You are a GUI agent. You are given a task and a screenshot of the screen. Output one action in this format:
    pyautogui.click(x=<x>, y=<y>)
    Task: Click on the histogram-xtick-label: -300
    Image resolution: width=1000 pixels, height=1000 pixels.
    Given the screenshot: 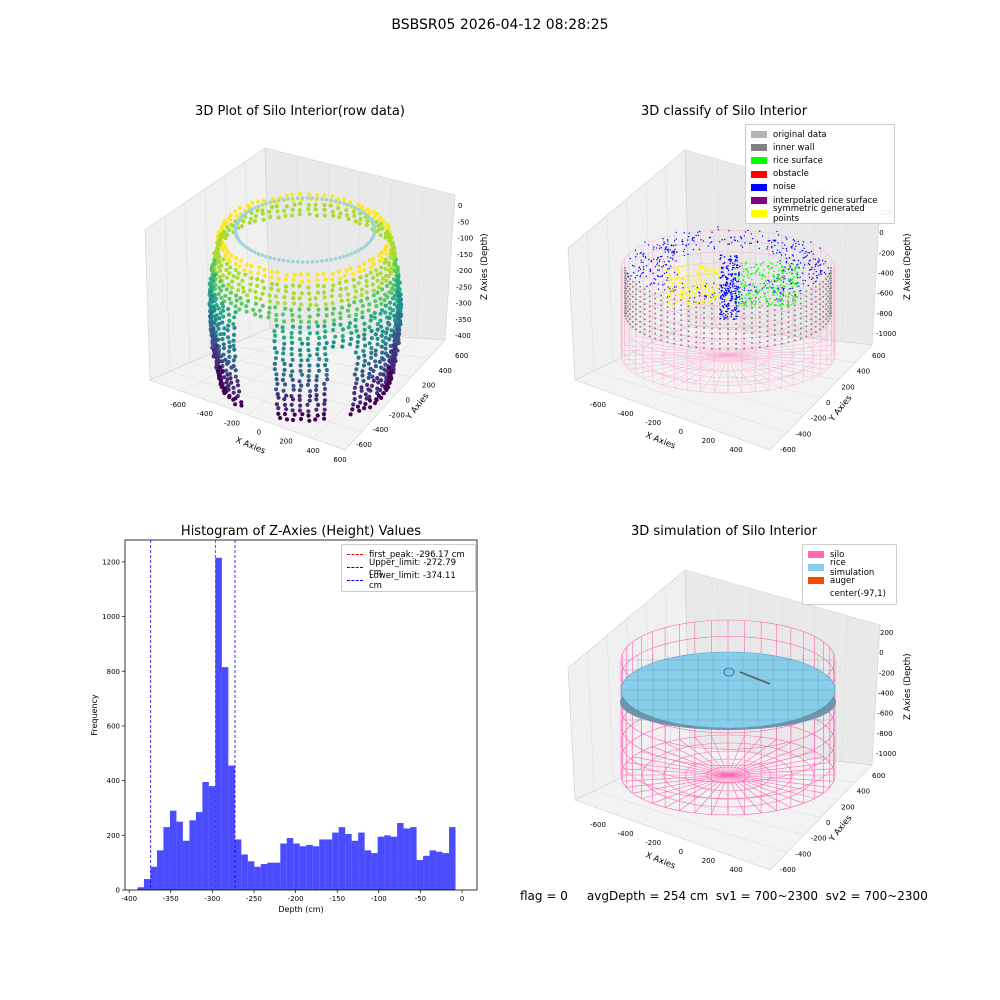 What is the action you would take?
    pyautogui.click(x=212, y=899)
    